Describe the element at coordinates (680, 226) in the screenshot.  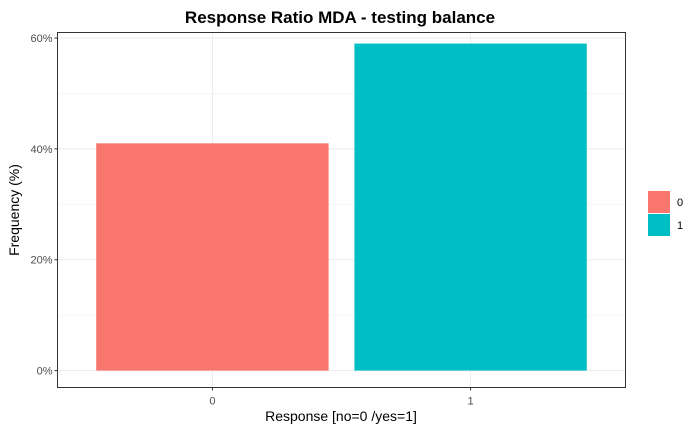
I see `legend-label-1: 1` at that location.